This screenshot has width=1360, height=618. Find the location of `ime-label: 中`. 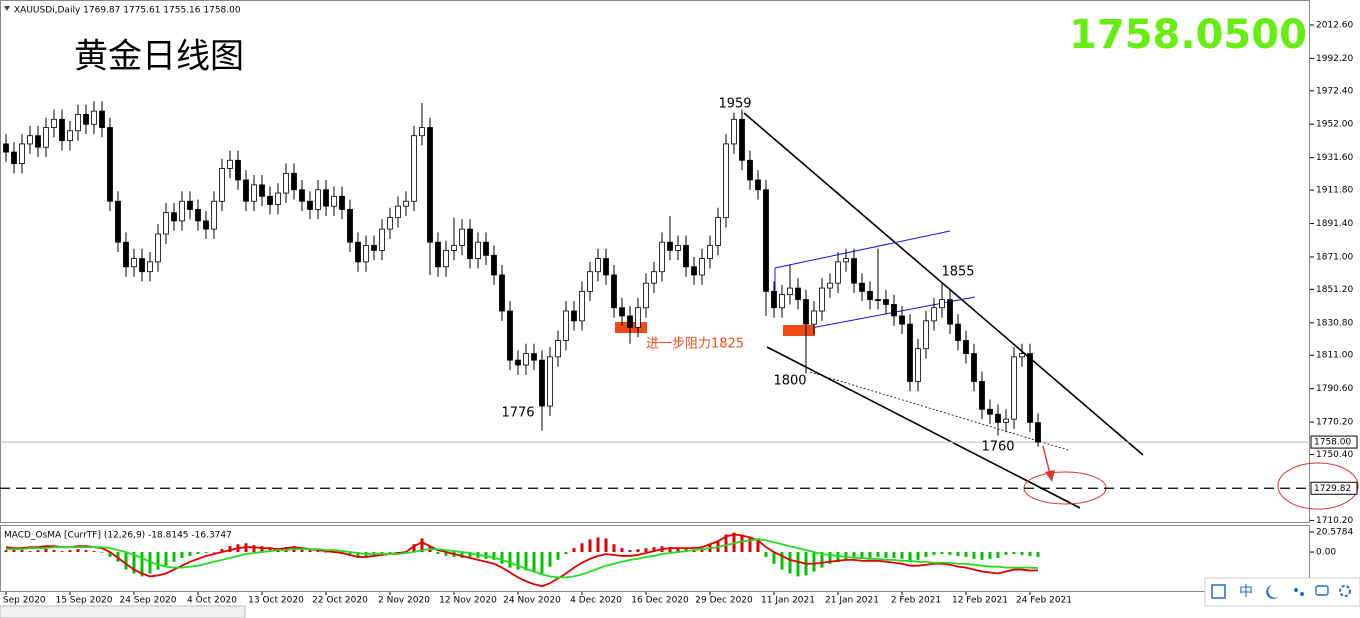

ime-label: 中 is located at coordinates (1246, 592).